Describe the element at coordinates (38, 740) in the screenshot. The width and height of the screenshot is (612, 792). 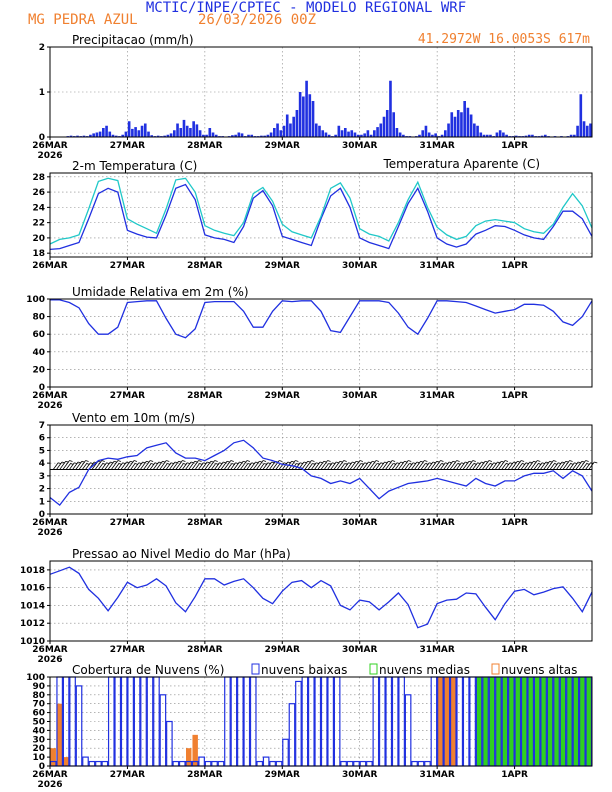
I see `y-tick-label: 30` at that location.